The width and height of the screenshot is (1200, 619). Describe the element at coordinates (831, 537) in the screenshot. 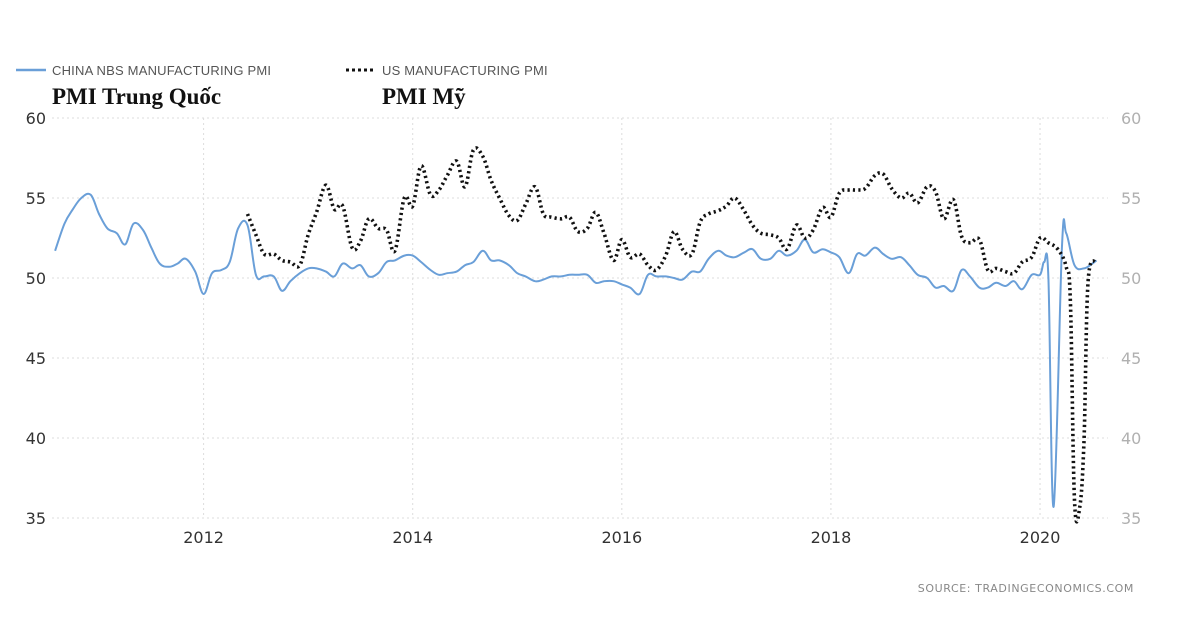

I see `x-tick-label: 2018` at that location.